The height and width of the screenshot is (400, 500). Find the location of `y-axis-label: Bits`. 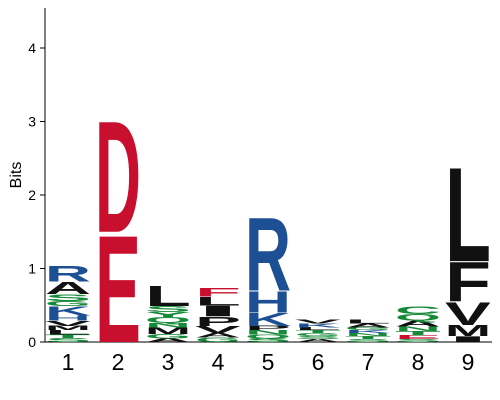

y-axis-label: Bits is located at coordinates (16, 175).